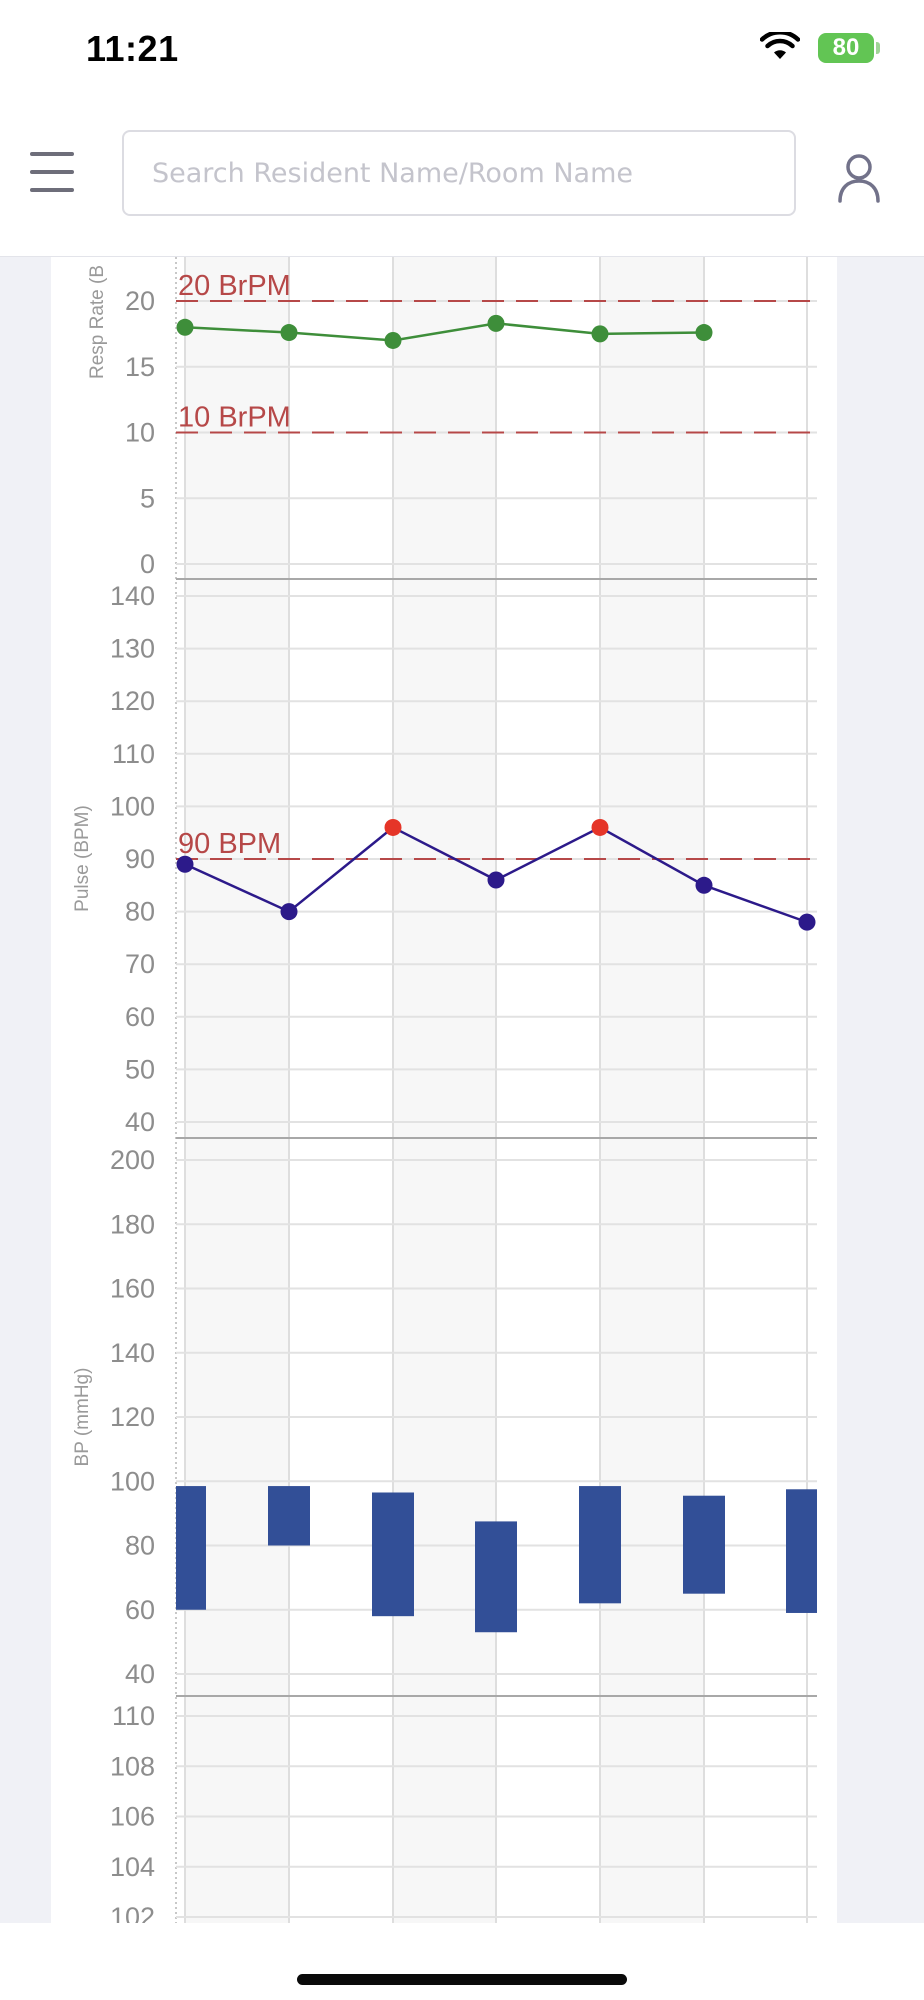 The image size is (924, 2000). What do you see at coordinates (132, 1289) in the screenshot?
I see `y-tick-label: 160` at bounding box center [132, 1289].